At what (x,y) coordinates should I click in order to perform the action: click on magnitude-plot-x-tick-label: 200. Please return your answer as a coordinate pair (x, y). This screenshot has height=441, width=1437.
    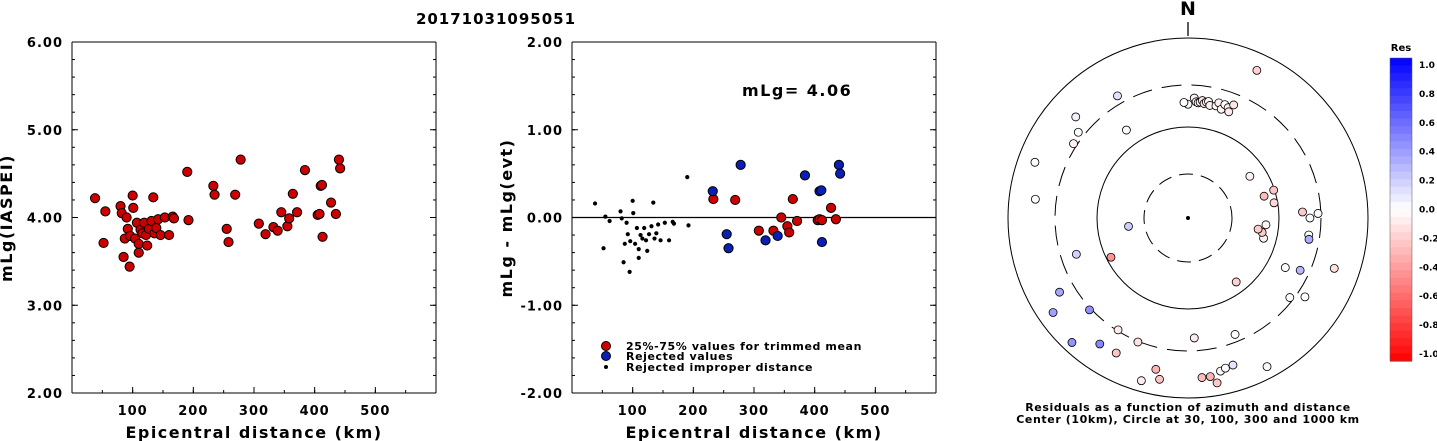
    Looking at the image, I should click on (193, 411).